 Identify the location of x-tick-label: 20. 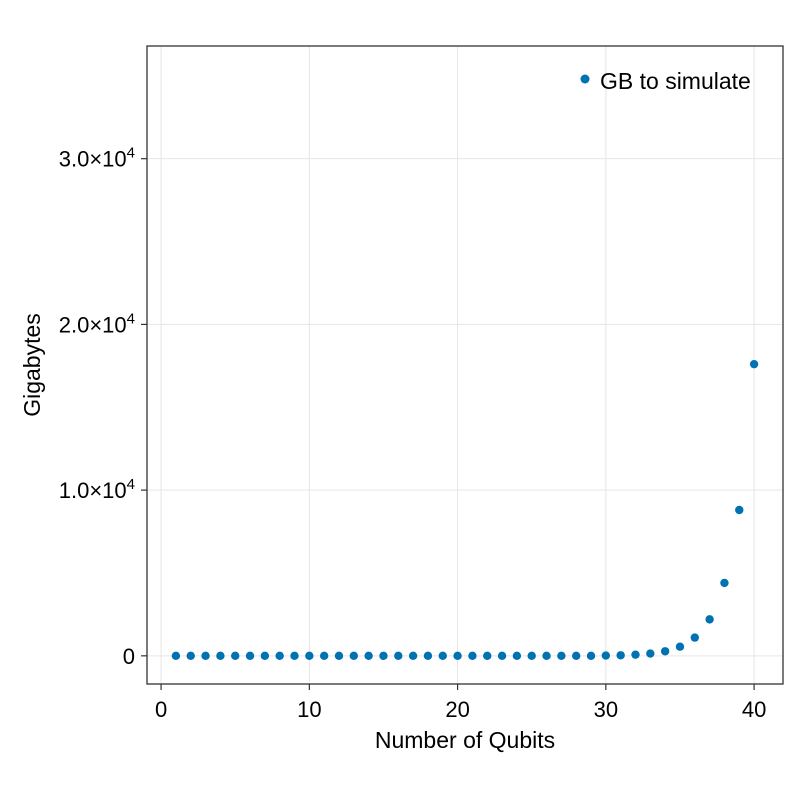
(457, 709).